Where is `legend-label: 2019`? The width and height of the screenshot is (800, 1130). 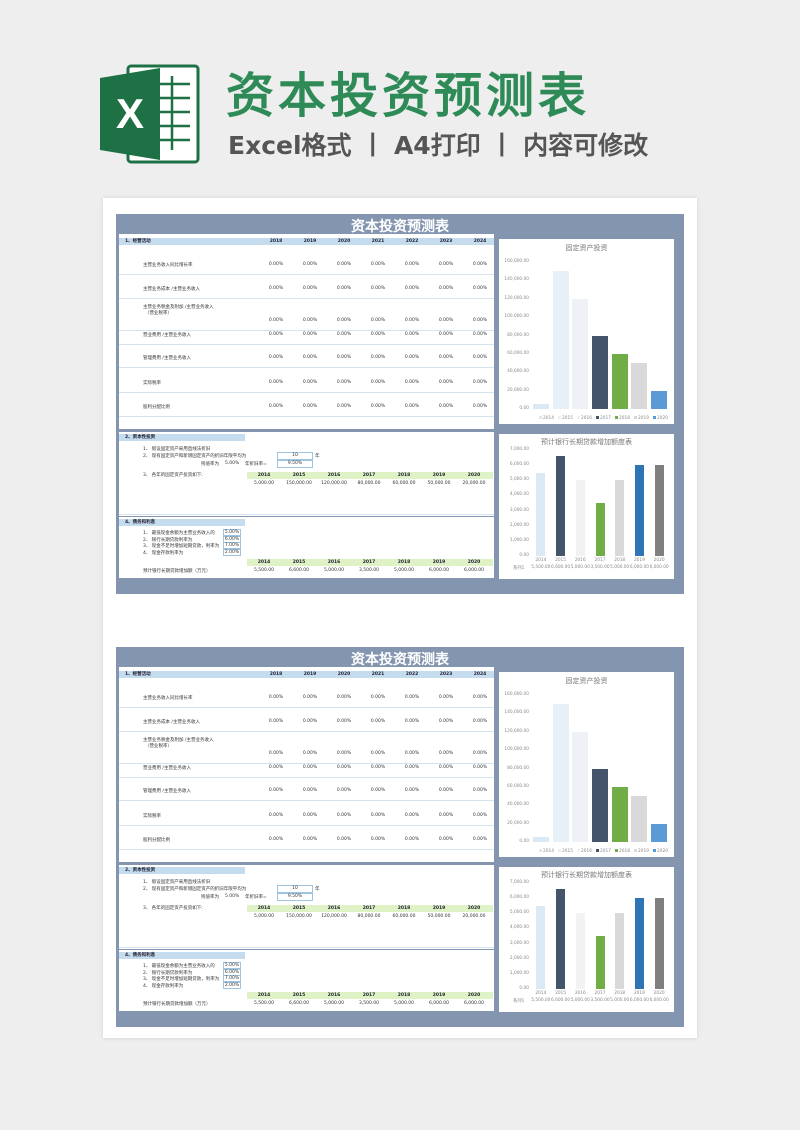 legend-label: 2019 is located at coordinates (643, 851).